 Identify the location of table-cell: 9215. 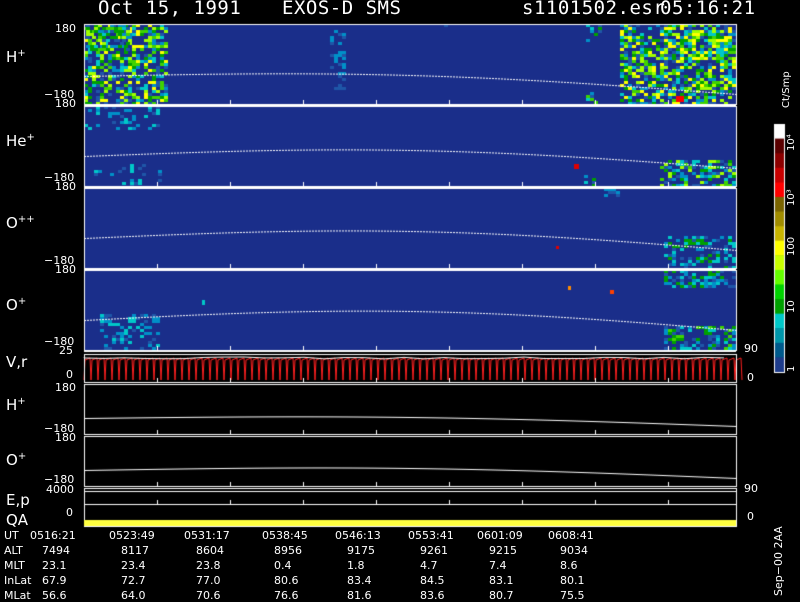
(503, 550).